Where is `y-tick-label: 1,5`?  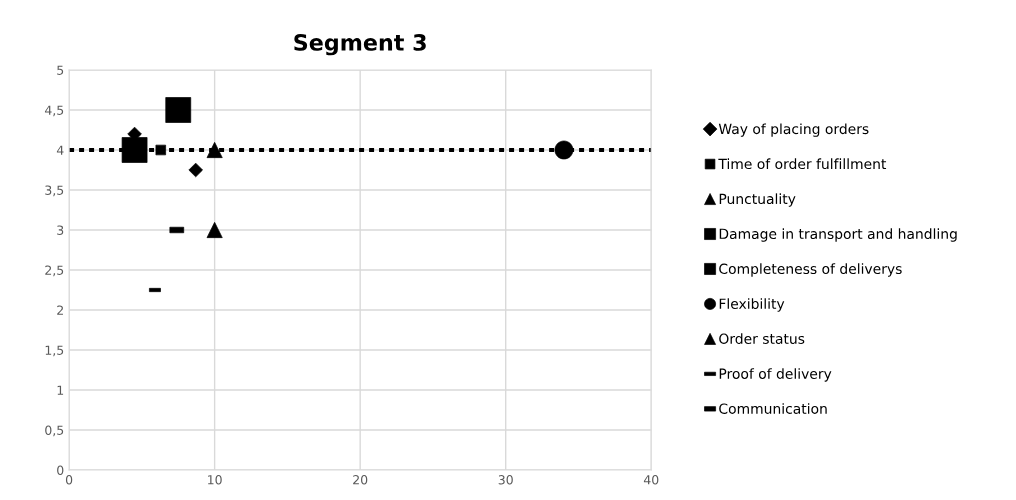
y-tick-label: 1,5 is located at coordinates (54, 351).